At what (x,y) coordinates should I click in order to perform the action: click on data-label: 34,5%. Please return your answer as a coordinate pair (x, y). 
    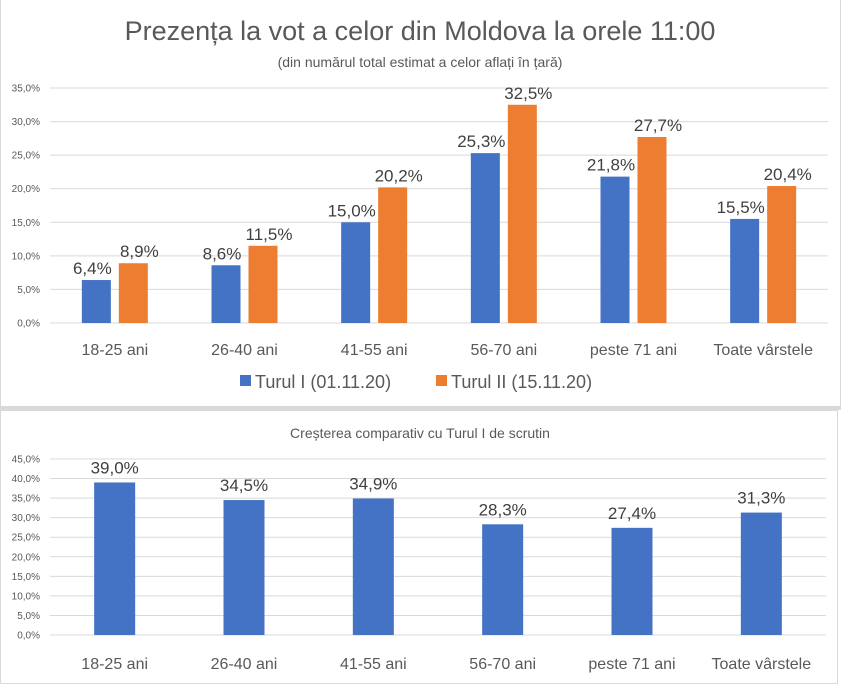
    Looking at the image, I should click on (244, 485).